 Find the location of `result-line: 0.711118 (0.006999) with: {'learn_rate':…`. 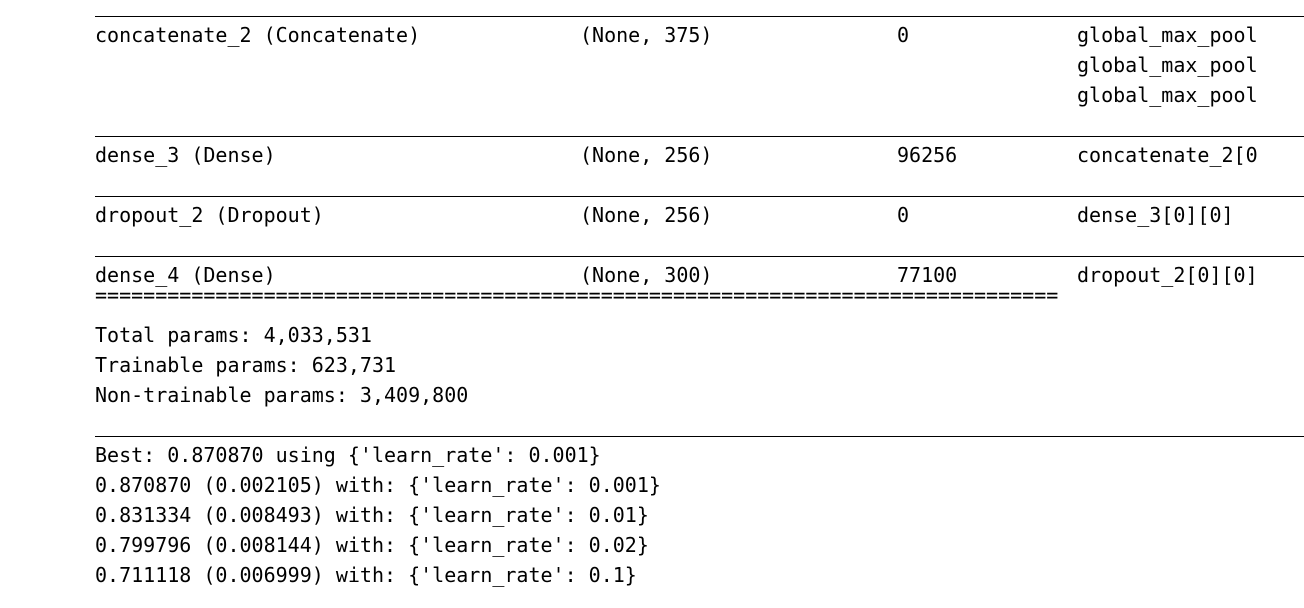

result-line: 0.711118 (0.006999) with: {'learn_rate':… is located at coordinates (366, 575).